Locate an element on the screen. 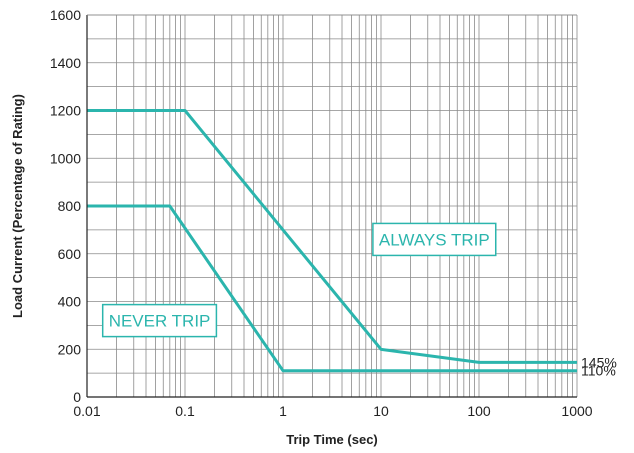 This screenshot has width=634, height=453. y-tick-label: 1200 is located at coordinates (65, 111).